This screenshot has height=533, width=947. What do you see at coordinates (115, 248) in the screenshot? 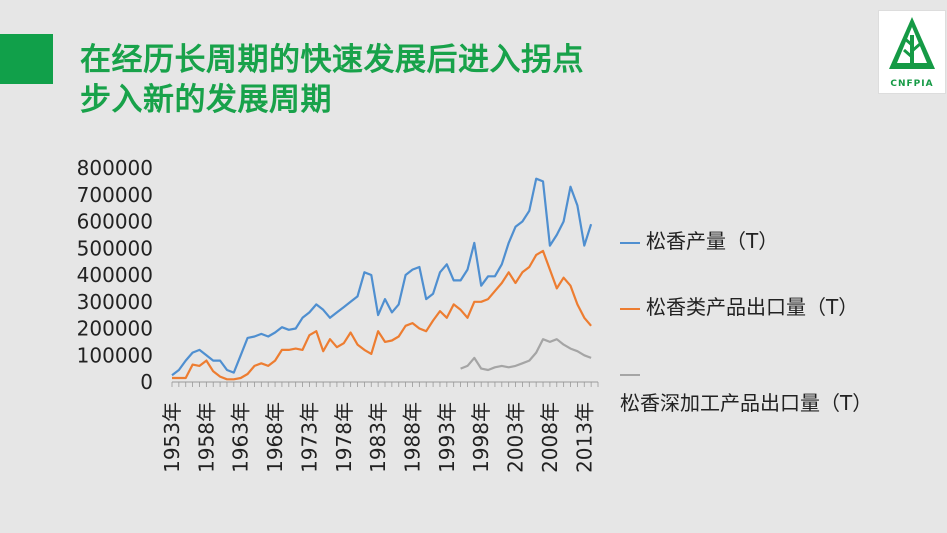
I see `y-tick-label: 500000` at bounding box center [115, 248].